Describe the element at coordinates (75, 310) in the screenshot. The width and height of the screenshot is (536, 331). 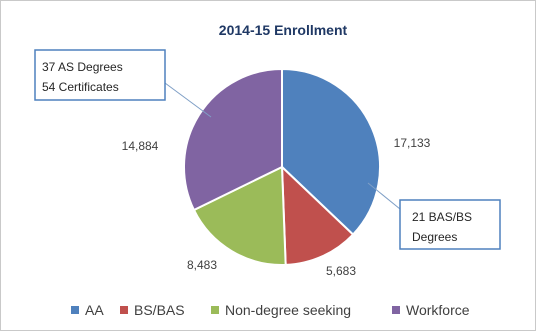
I see `legend-swatch-aa` at that location.